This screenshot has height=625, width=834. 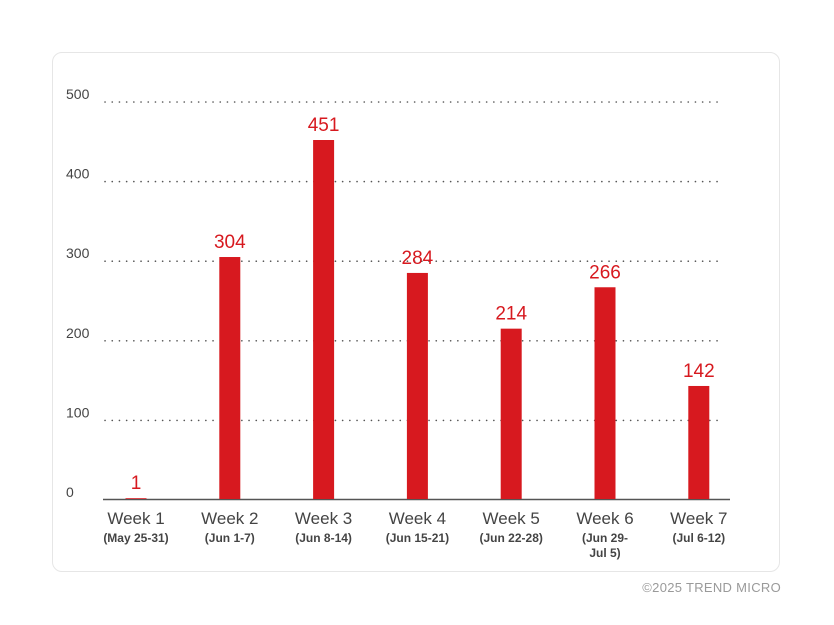 I want to click on y-tick-label: 100, so click(x=78, y=412).